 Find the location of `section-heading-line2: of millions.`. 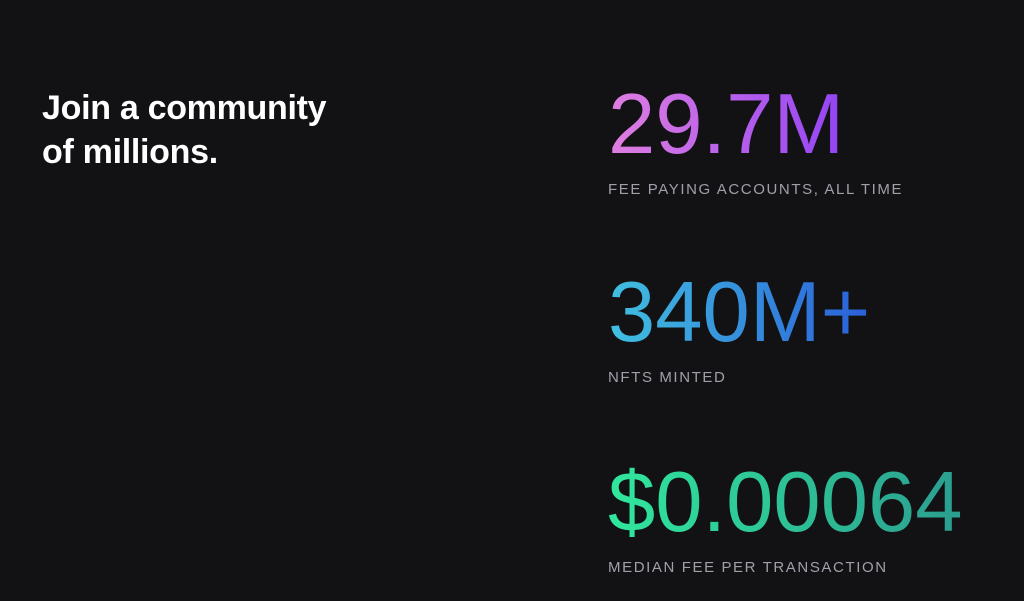

section-heading-line2: of millions. is located at coordinates (130, 152).